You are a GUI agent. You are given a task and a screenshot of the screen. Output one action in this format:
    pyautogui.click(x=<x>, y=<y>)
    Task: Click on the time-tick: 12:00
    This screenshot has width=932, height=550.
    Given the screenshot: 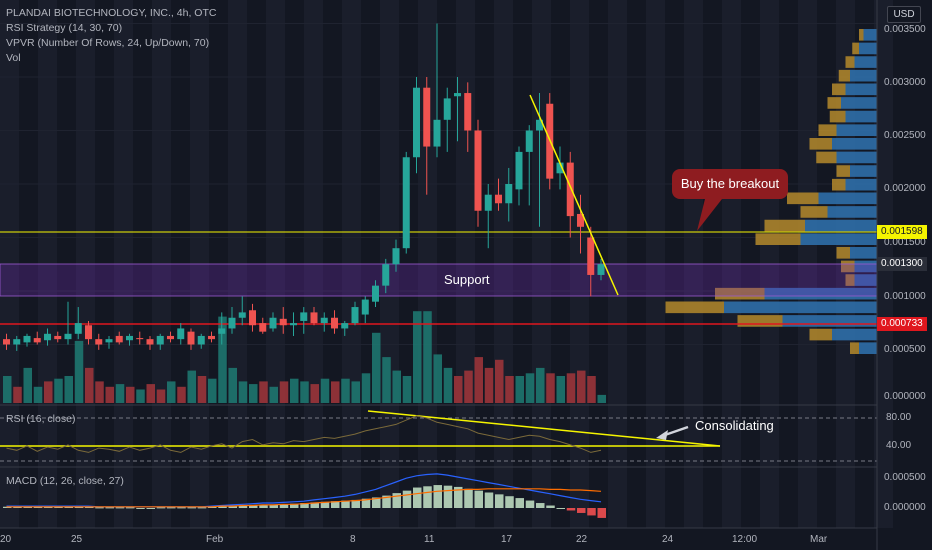 What is the action you would take?
    pyautogui.click(x=745, y=539)
    